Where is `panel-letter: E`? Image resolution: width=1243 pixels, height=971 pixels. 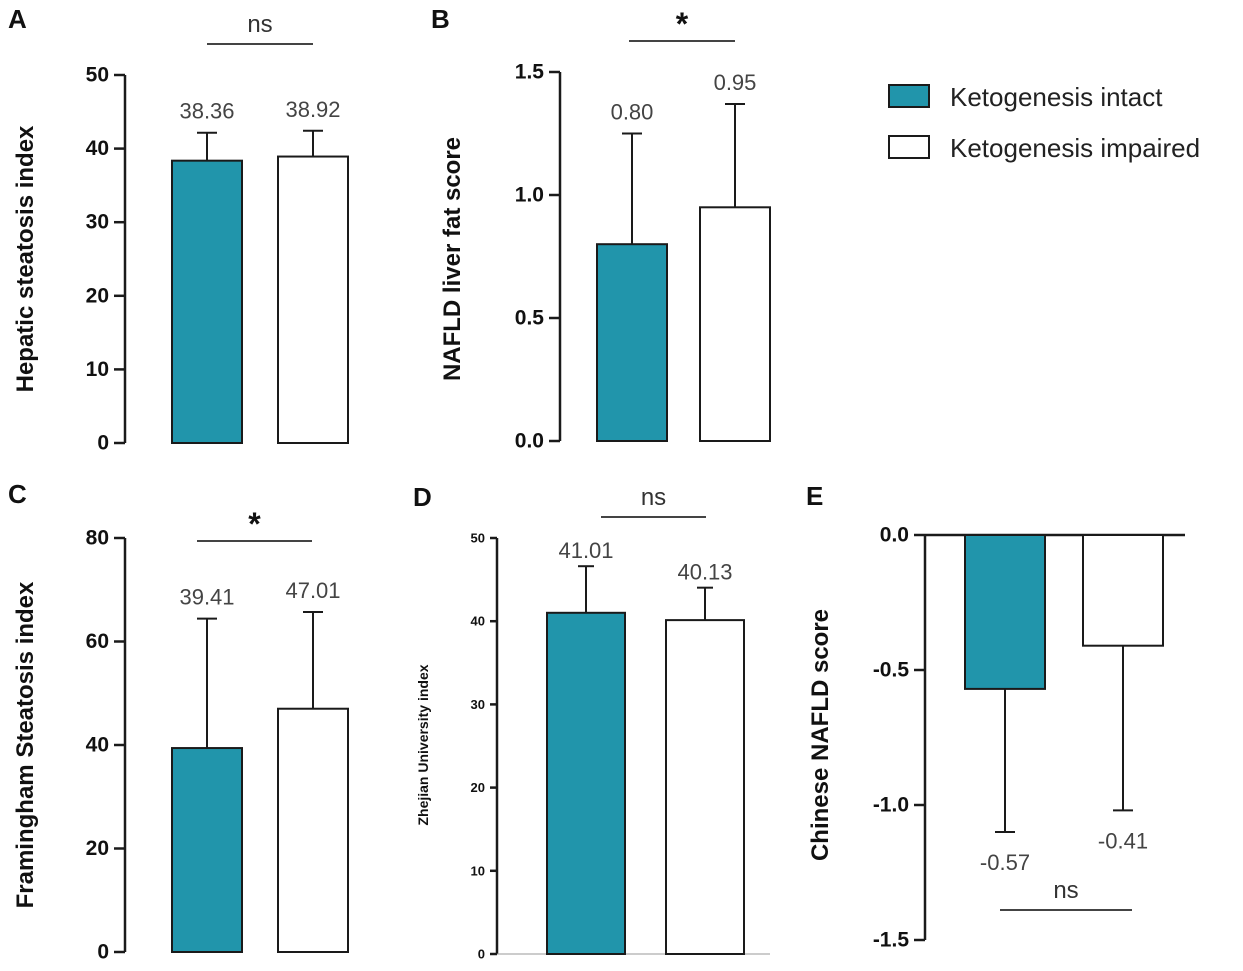 panel-letter: E is located at coordinates (814, 496).